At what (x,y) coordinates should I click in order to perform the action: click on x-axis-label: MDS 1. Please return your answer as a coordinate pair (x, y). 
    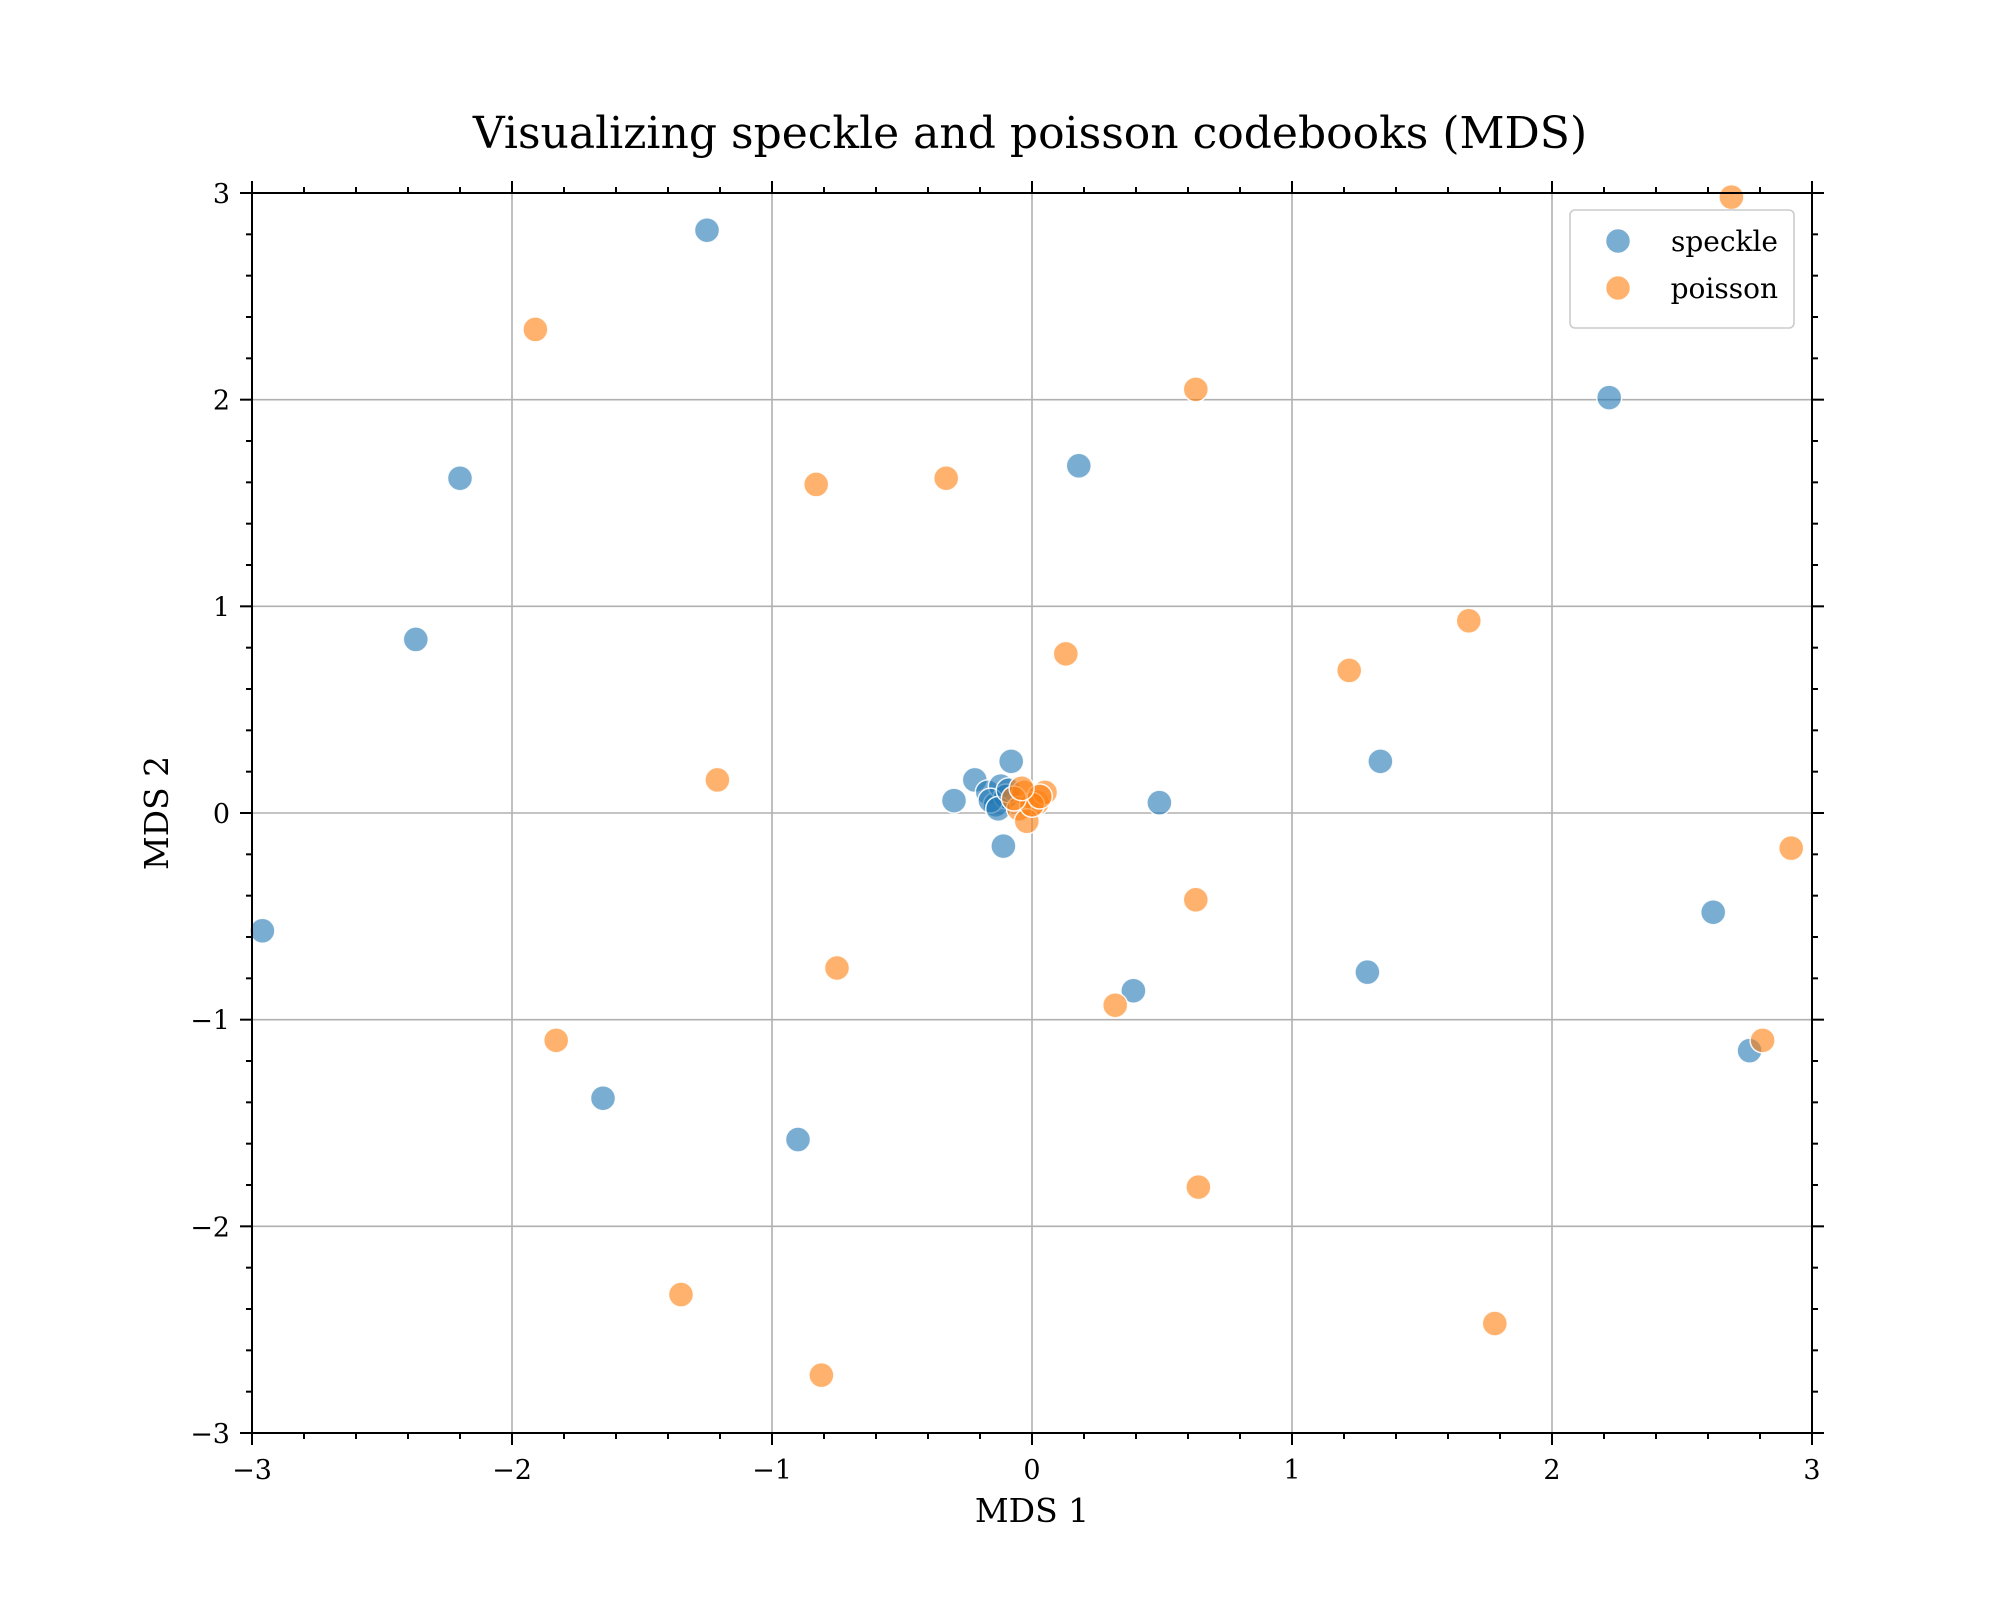
    Looking at the image, I should click on (1032, 1510).